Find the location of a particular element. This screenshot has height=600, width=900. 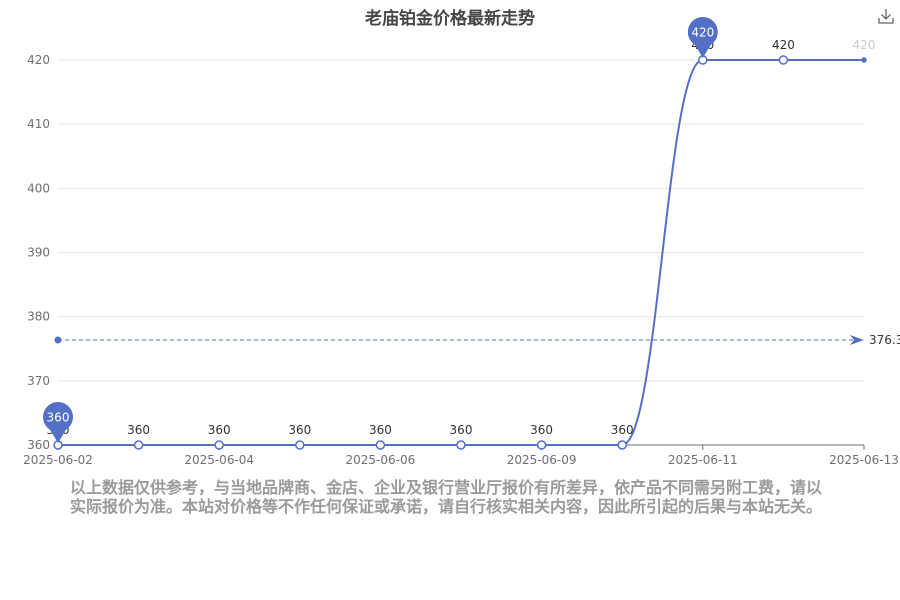

y-tick-label: 390 is located at coordinates (38, 253).